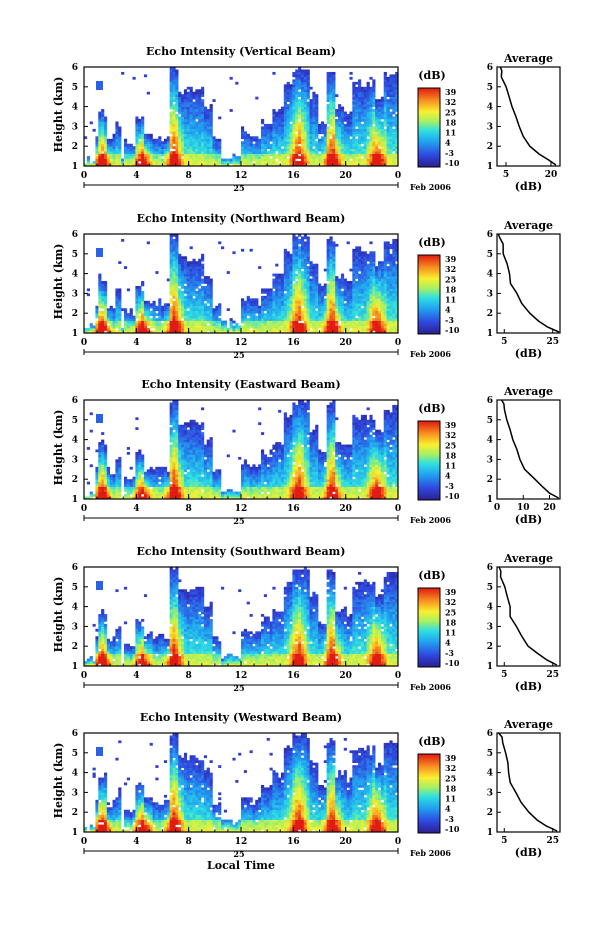 Image resolution: width=614 pixels, height=929 pixels. I want to click on colorbar-tick-label: 25, so click(450, 279).